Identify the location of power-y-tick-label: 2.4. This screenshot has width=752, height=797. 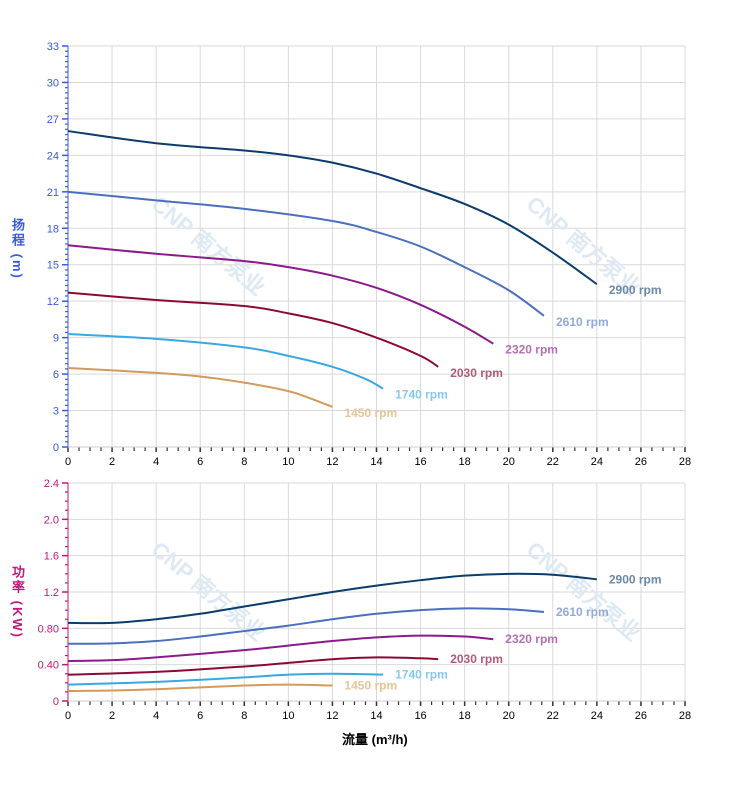
(51, 484).